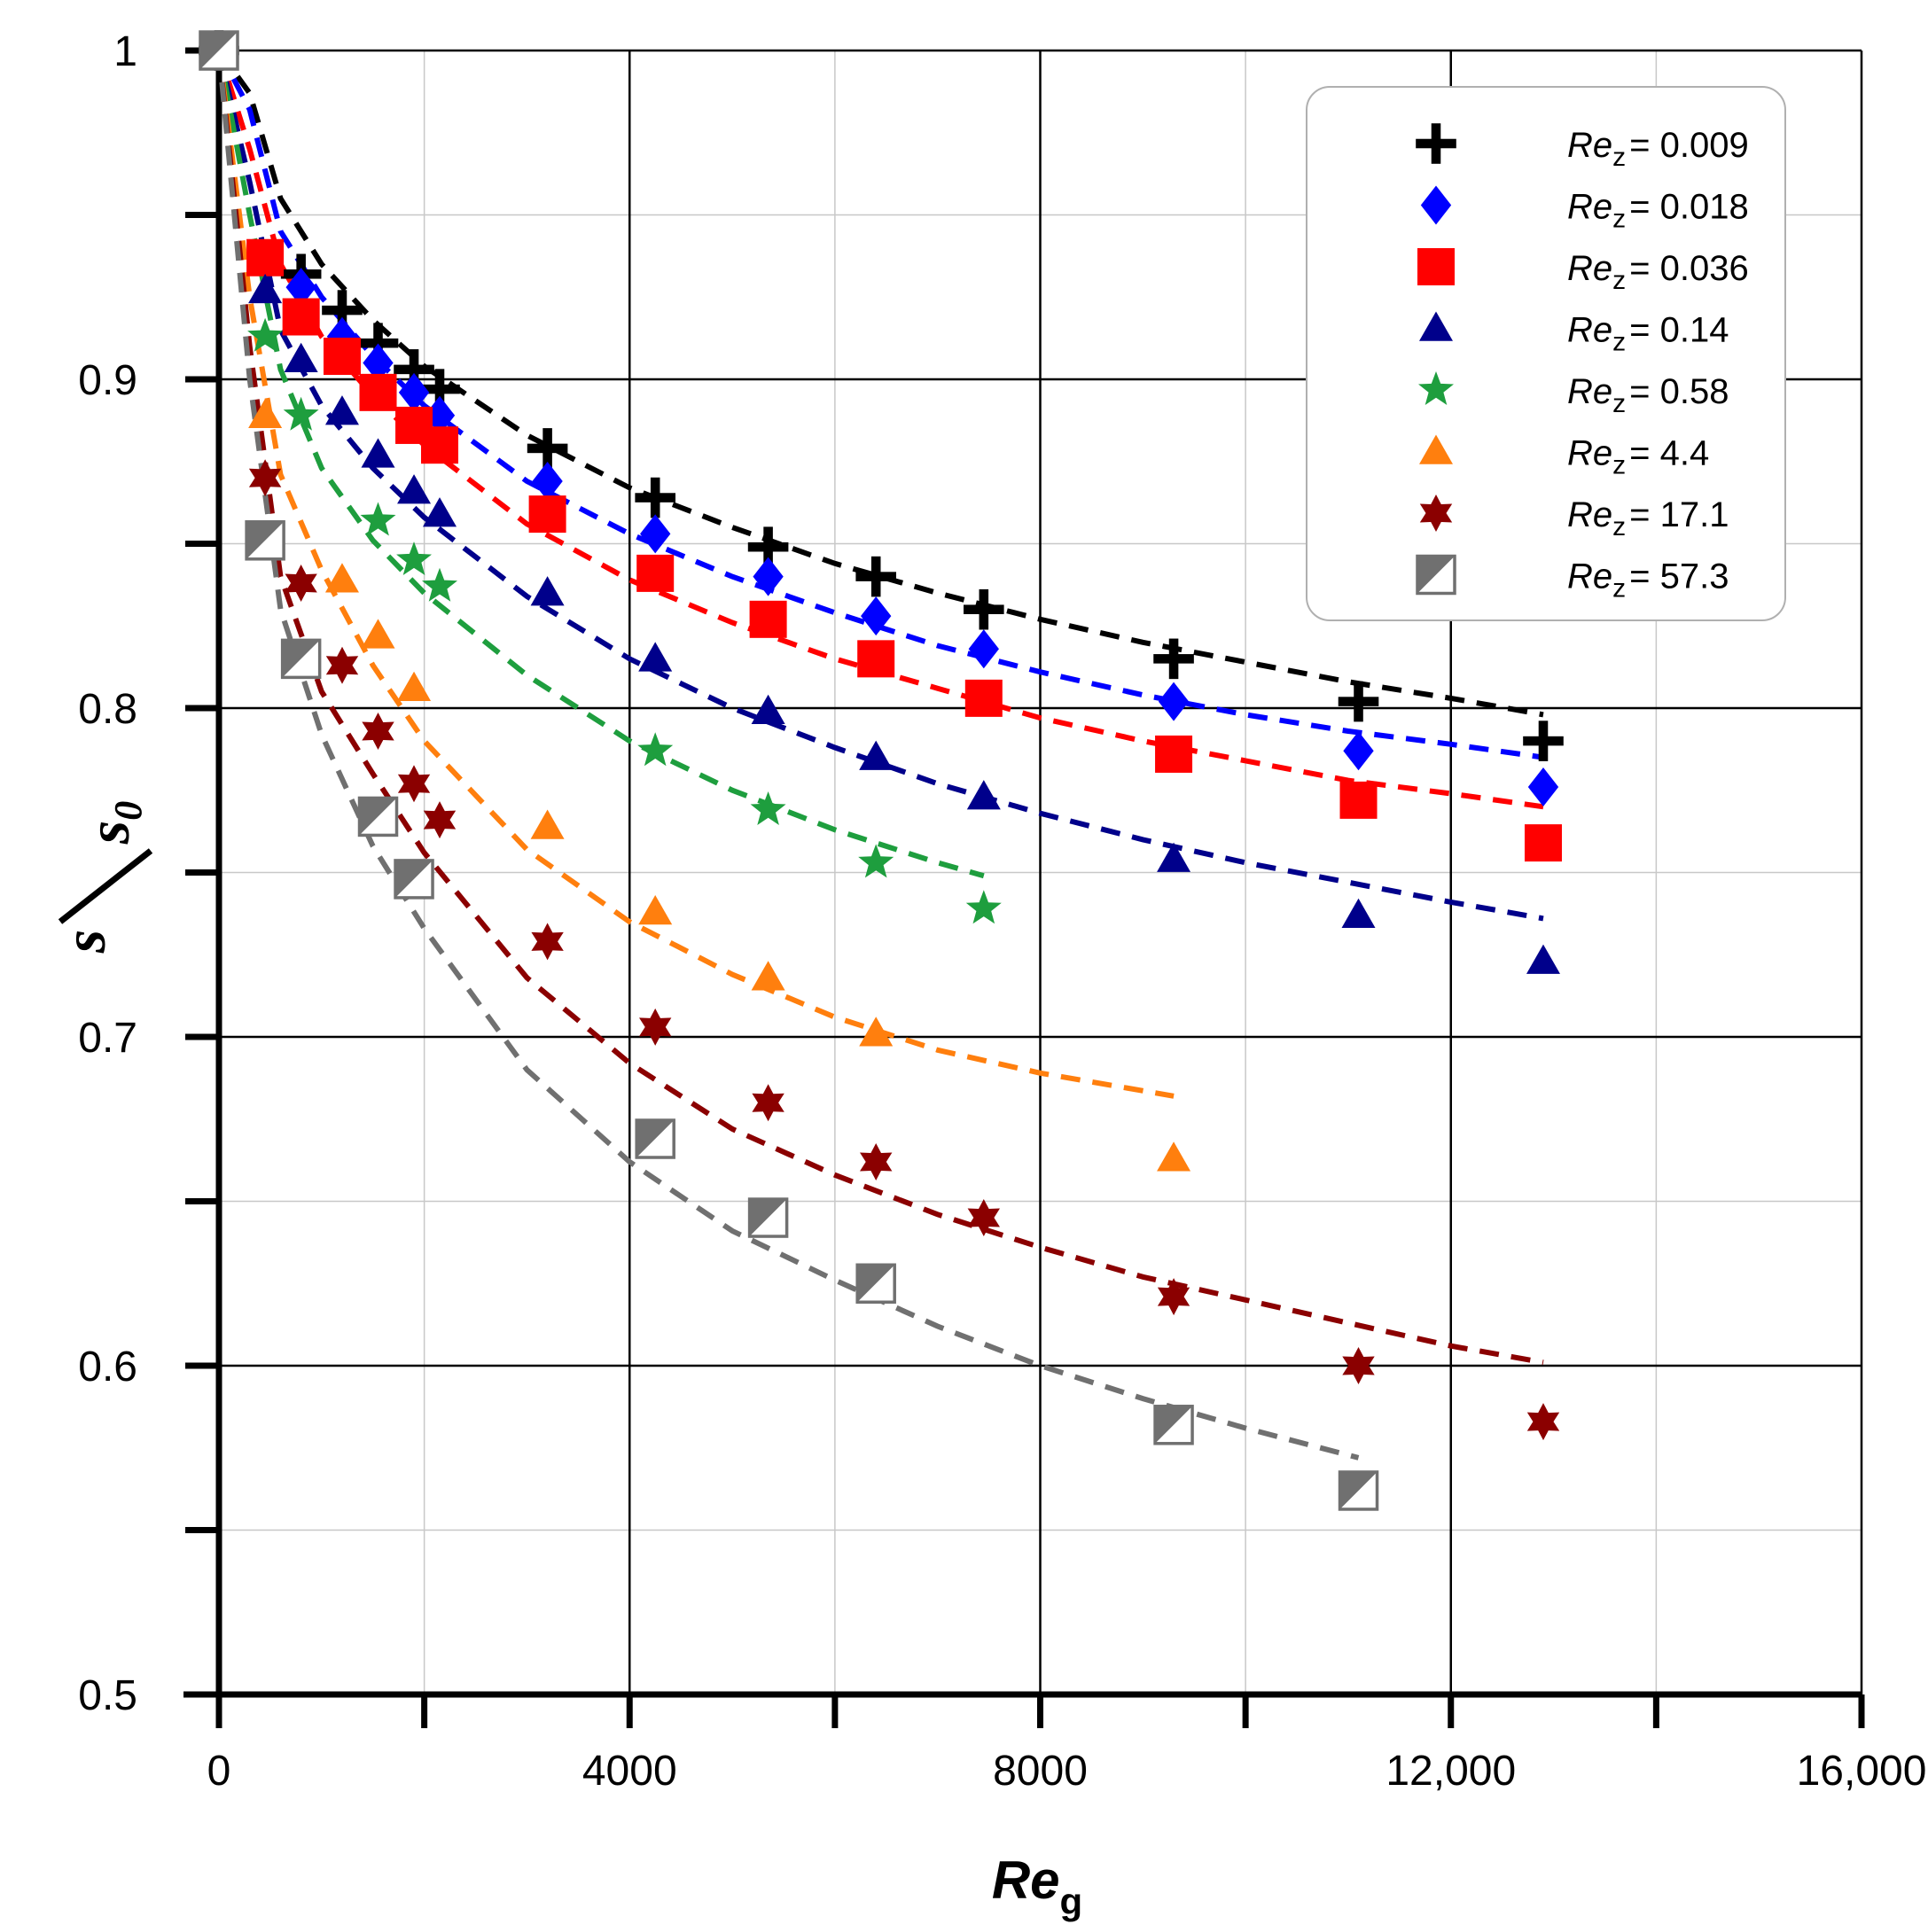 The width and height of the screenshot is (1928, 1932). What do you see at coordinates (1589, 514) in the screenshot?
I see `legend-label-prefix-6: Re` at bounding box center [1589, 514].